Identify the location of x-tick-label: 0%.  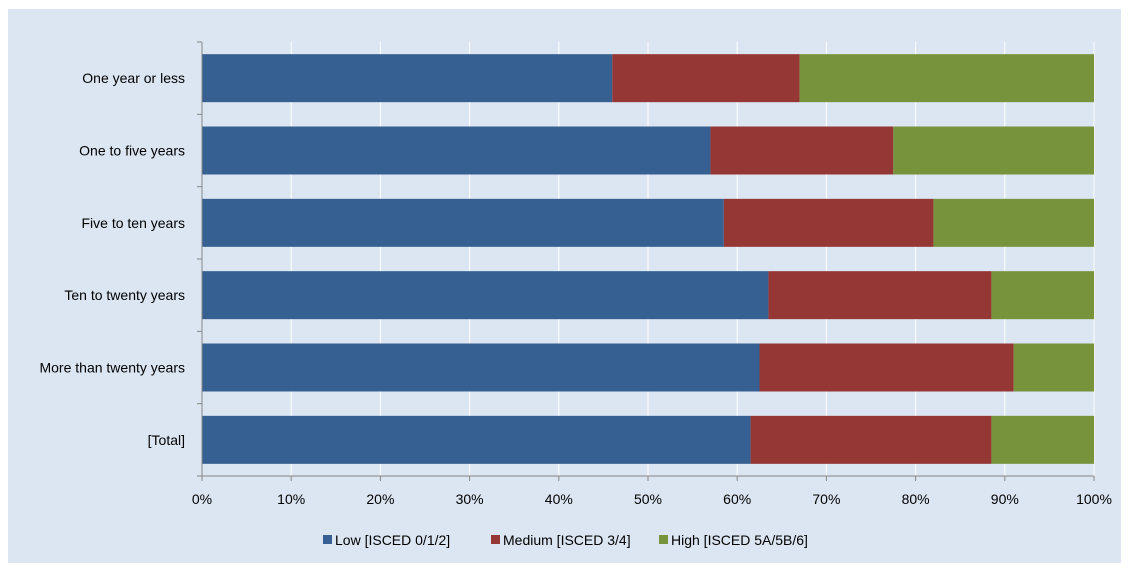
(202, 499).